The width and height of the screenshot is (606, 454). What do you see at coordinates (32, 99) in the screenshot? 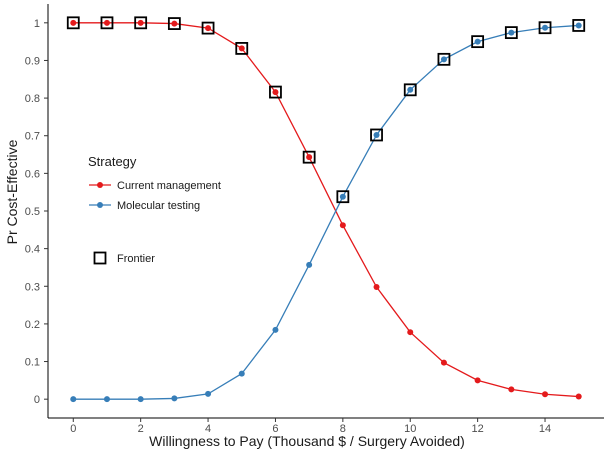
I see `y-tick-label: 0.8` at bounding box center [32, 99].